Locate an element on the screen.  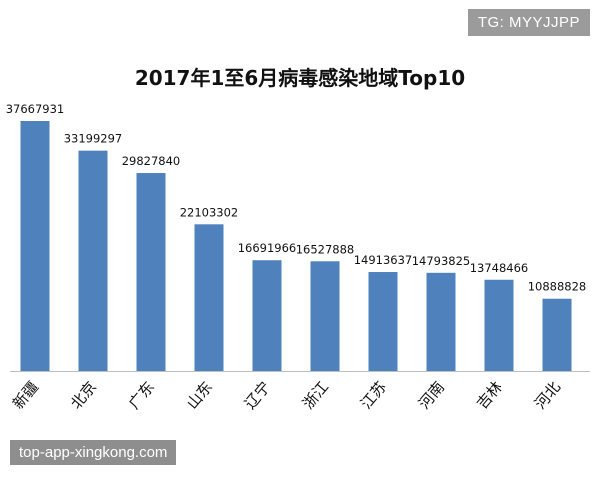
data-label-8: 14793825 is located at coordinates (441, 261).